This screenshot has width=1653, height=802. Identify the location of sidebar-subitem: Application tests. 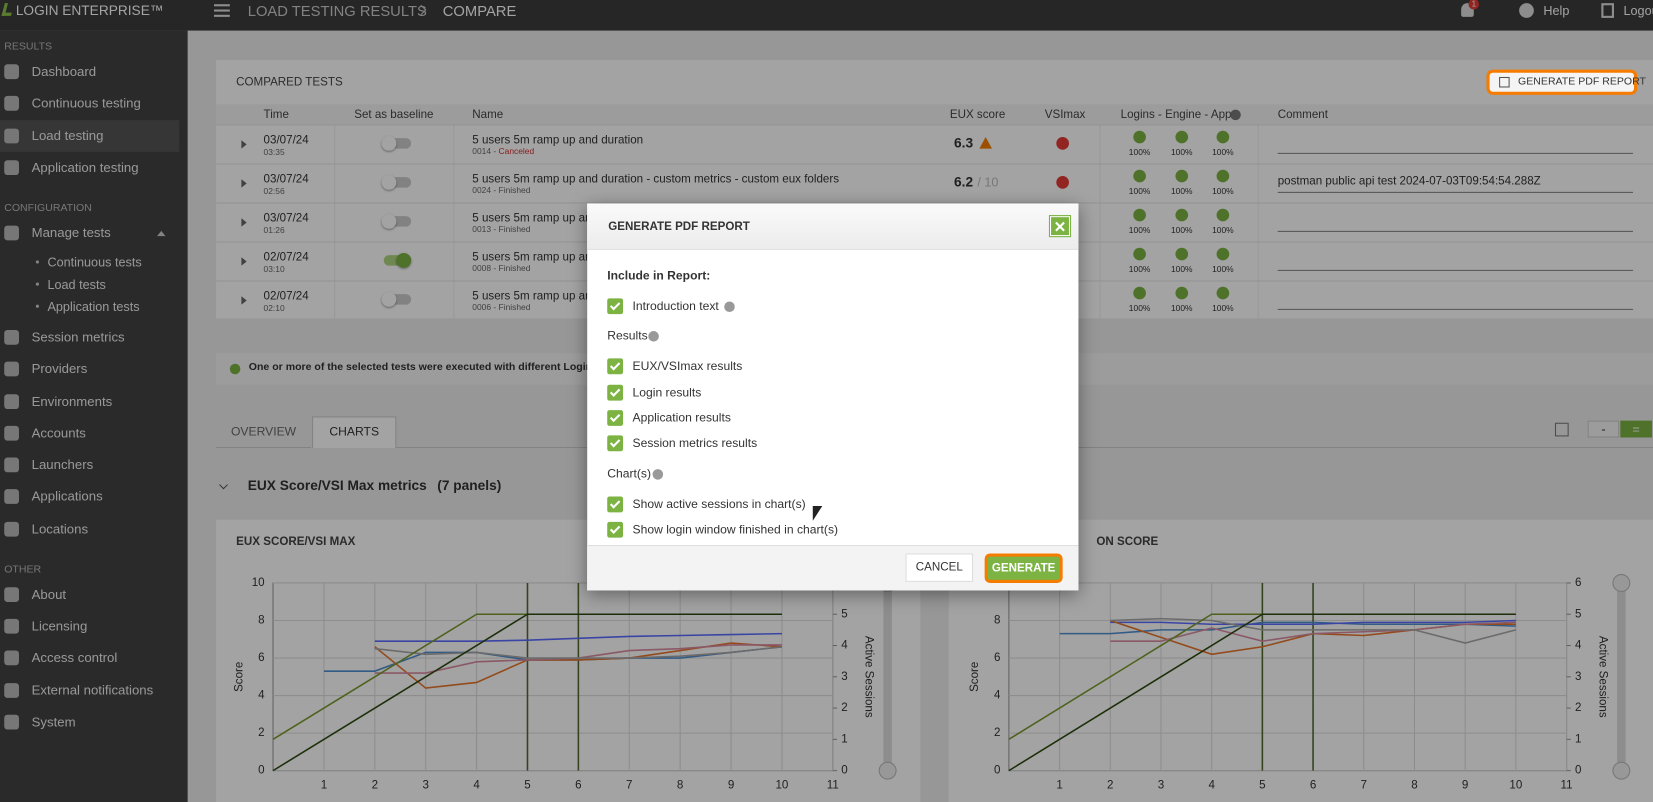
(93, 307).